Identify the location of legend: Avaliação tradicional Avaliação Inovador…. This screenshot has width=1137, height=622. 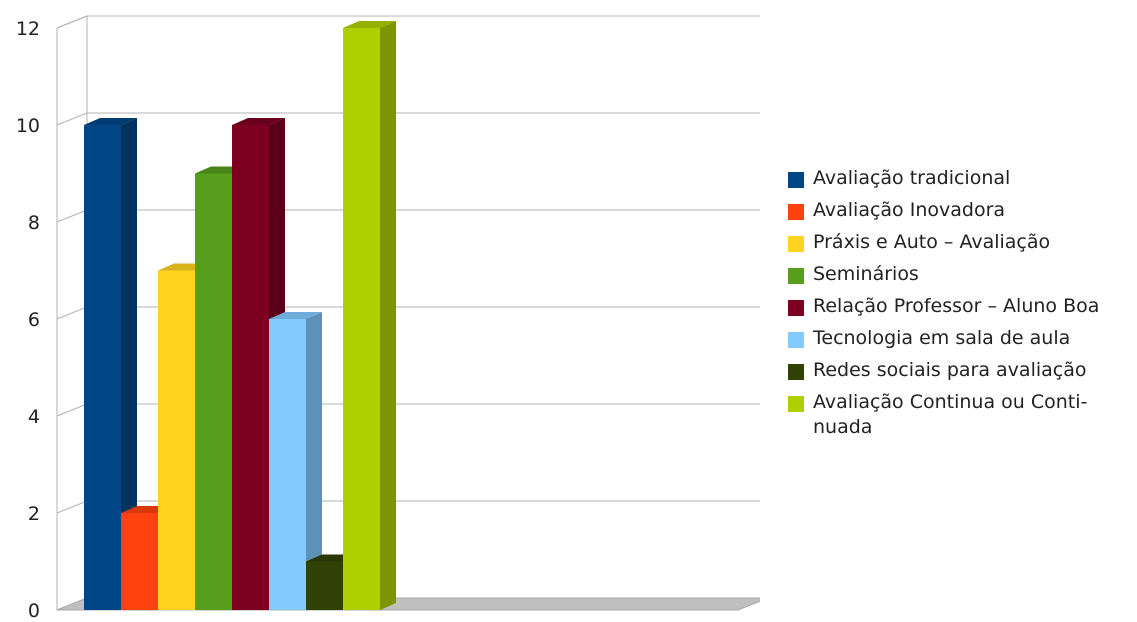
(960, 306).